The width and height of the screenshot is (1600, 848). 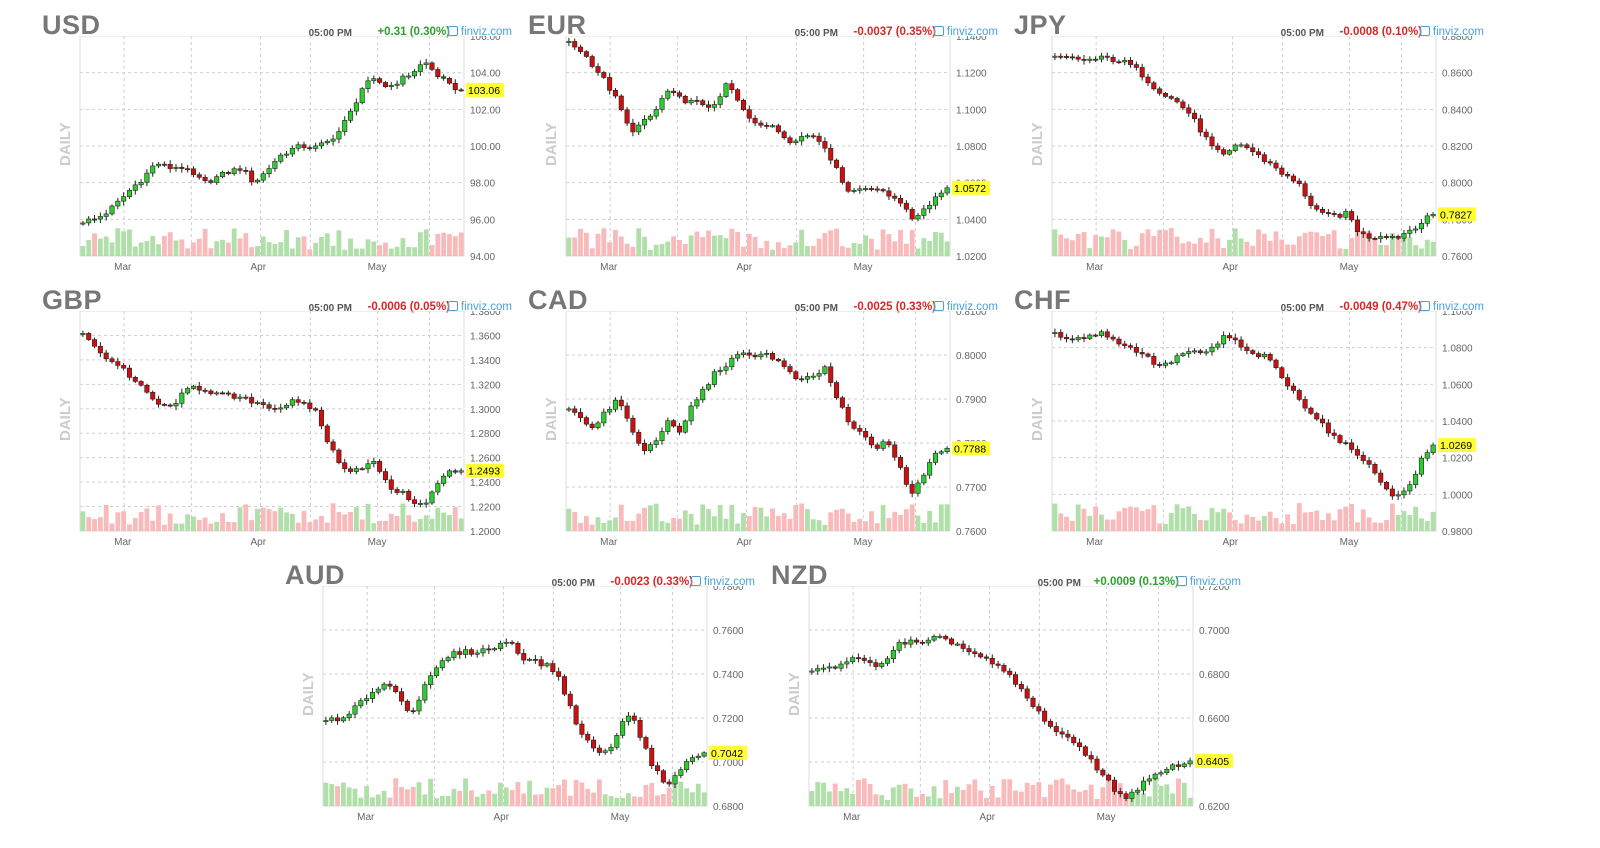 I want to click on y-tick-label: 0.7600, so click(x=728, y=631).